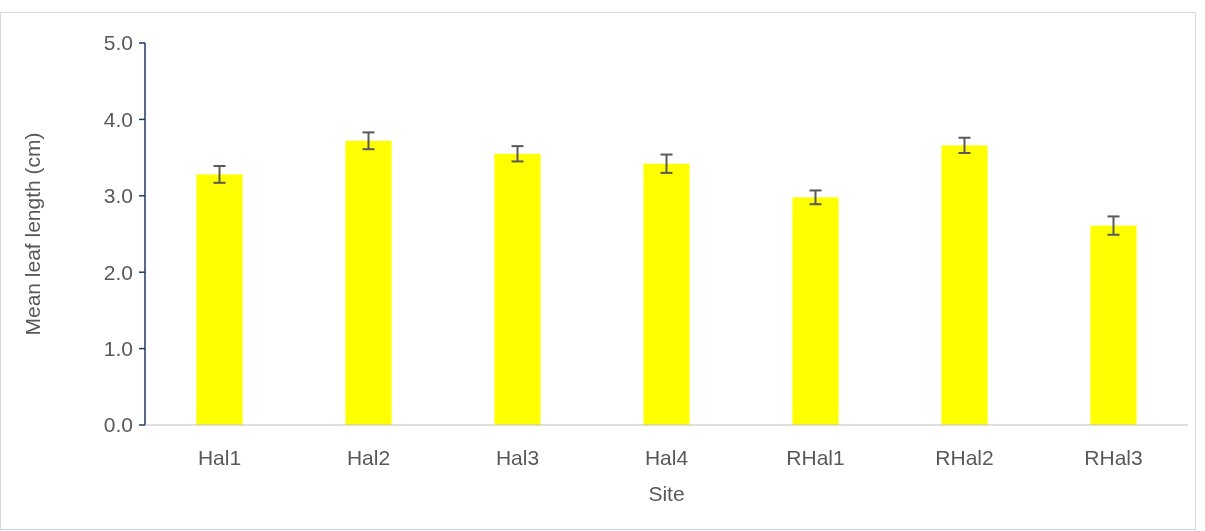 The height and width of the screenshot is (531, 1205). I want to click on y-tick-label: 0.0, so click(118, 425).